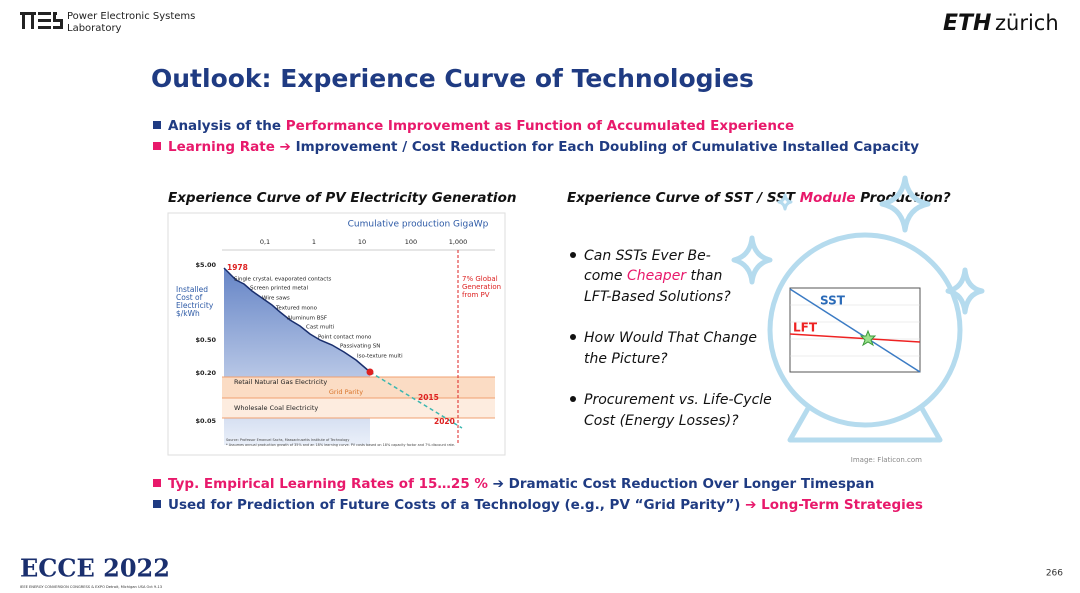 Image resolution: width=1080 pixels, height=593 pixels. Describe the element at coordinates (967, 23) in the screenshot. I see `eth-logo: ETH` at that location.